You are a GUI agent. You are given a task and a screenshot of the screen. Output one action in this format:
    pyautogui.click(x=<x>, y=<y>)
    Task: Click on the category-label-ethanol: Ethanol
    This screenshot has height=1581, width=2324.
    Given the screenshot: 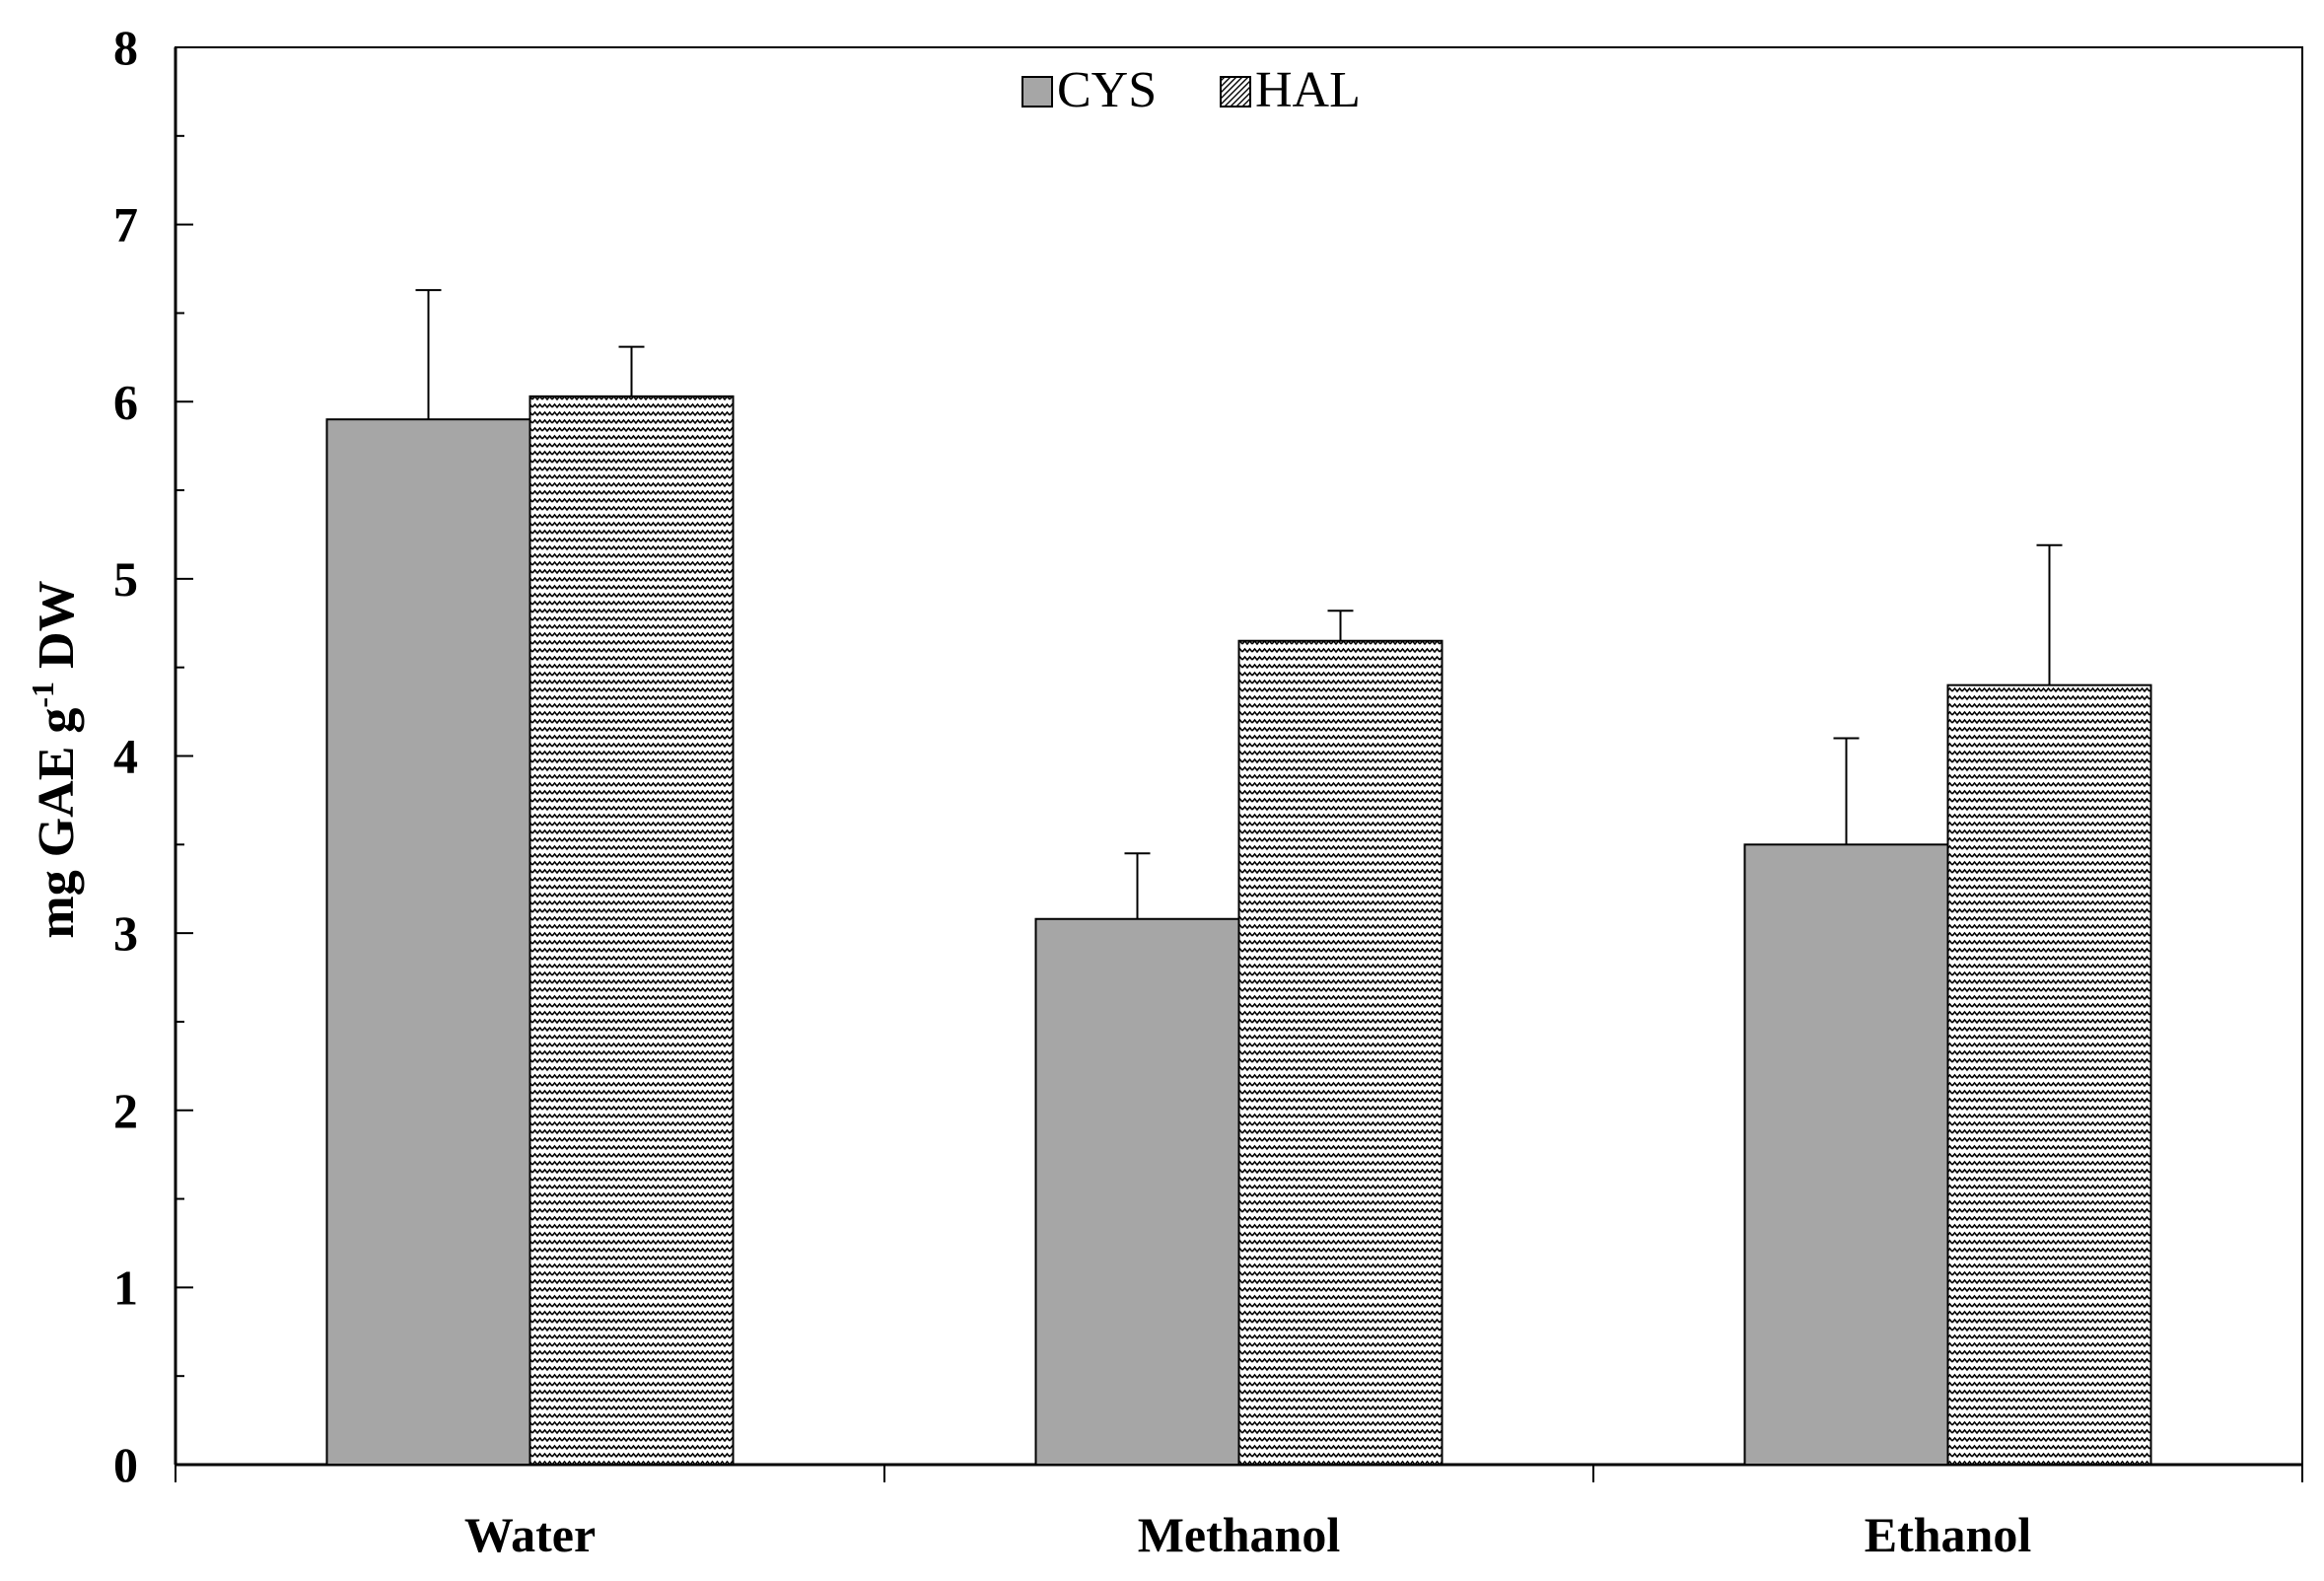 What is the action you would take?
    pyautogui.click(x=1948, y=1534)
    